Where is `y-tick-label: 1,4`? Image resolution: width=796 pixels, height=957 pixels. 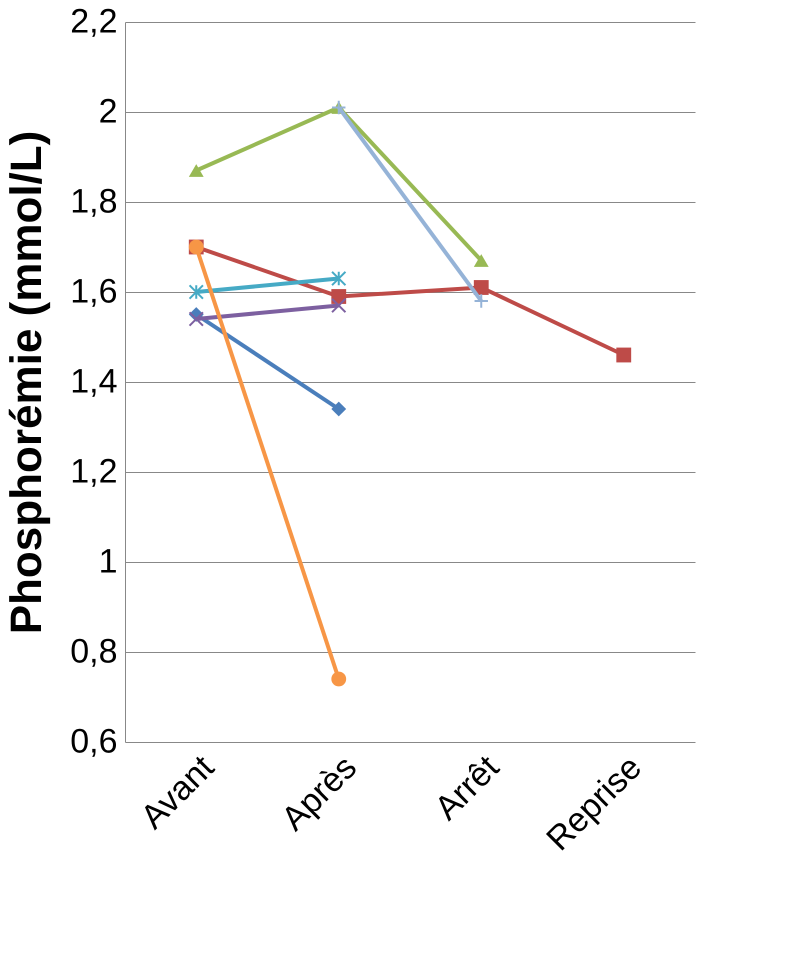 y-tick-label: 1,4 is located at coordinates (94, 381).